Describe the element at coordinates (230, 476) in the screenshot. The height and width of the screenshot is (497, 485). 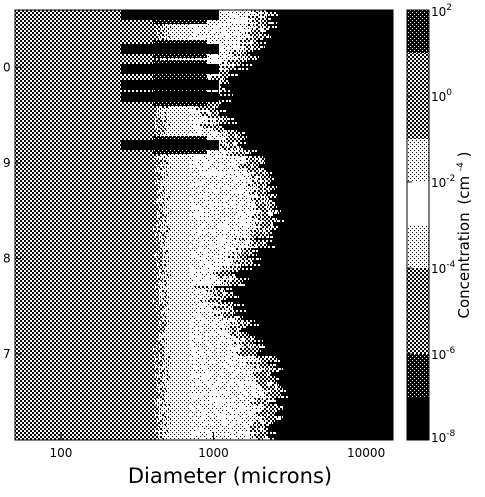
I see `x-axis-label: Diameter (microns)` at that location.